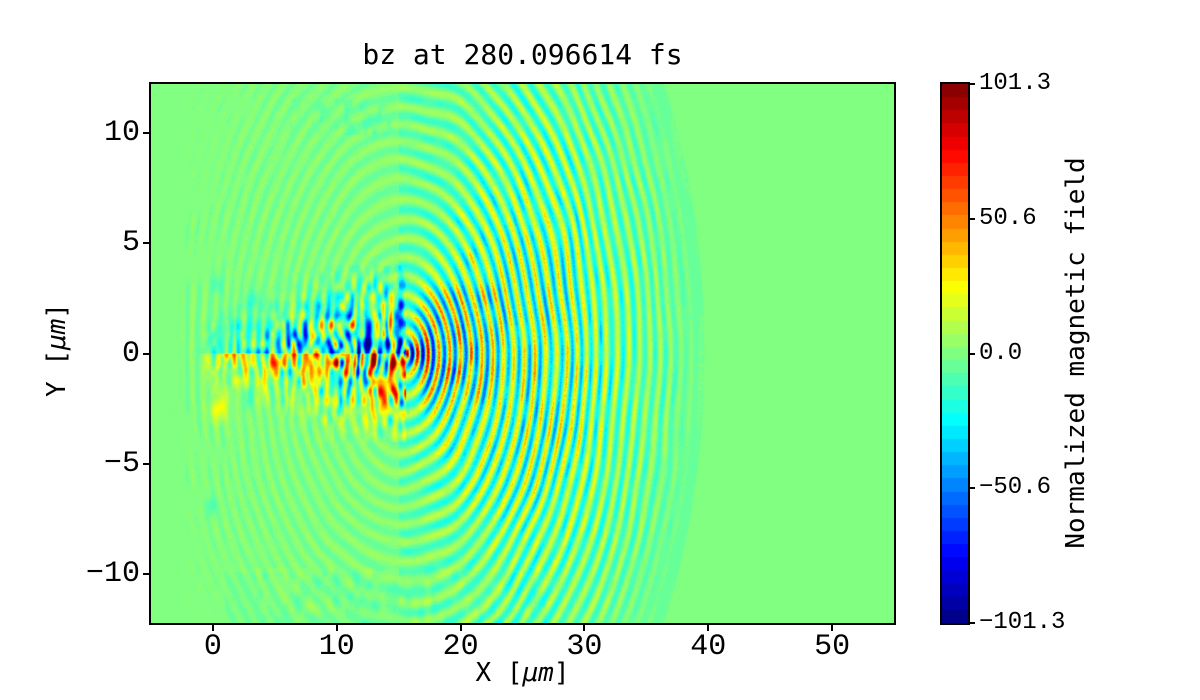 Image resolution: width=1200 pixels, height=700 pixels. What do you see at coordinates (1022, 622) in the screenshot?
I see `colorbar-tick-label: −101.3` at bounding box center [1022, 622].